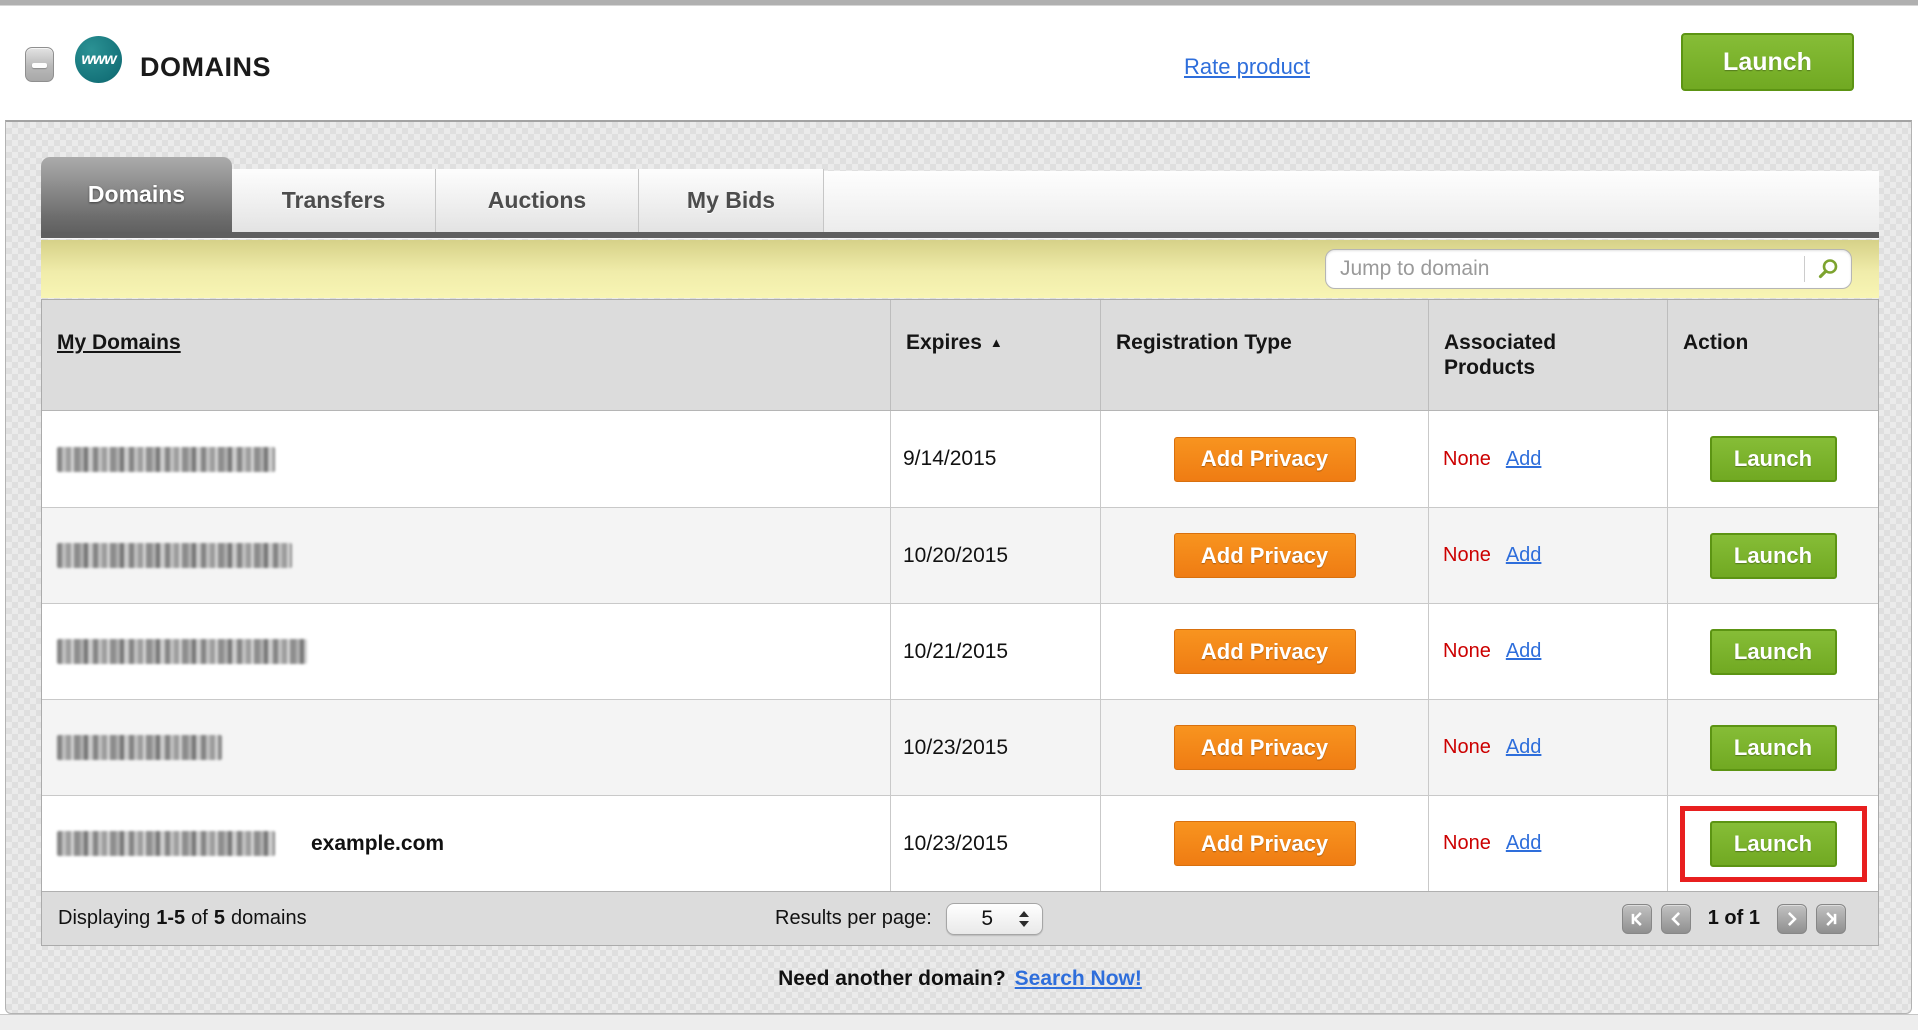 The width and height of the screenshot is (1918, 1030). What do you see at coordinates (1023, 918) in the screenshot?
I see `up-down-arrows-icon` at bounding box center [1023, 918].